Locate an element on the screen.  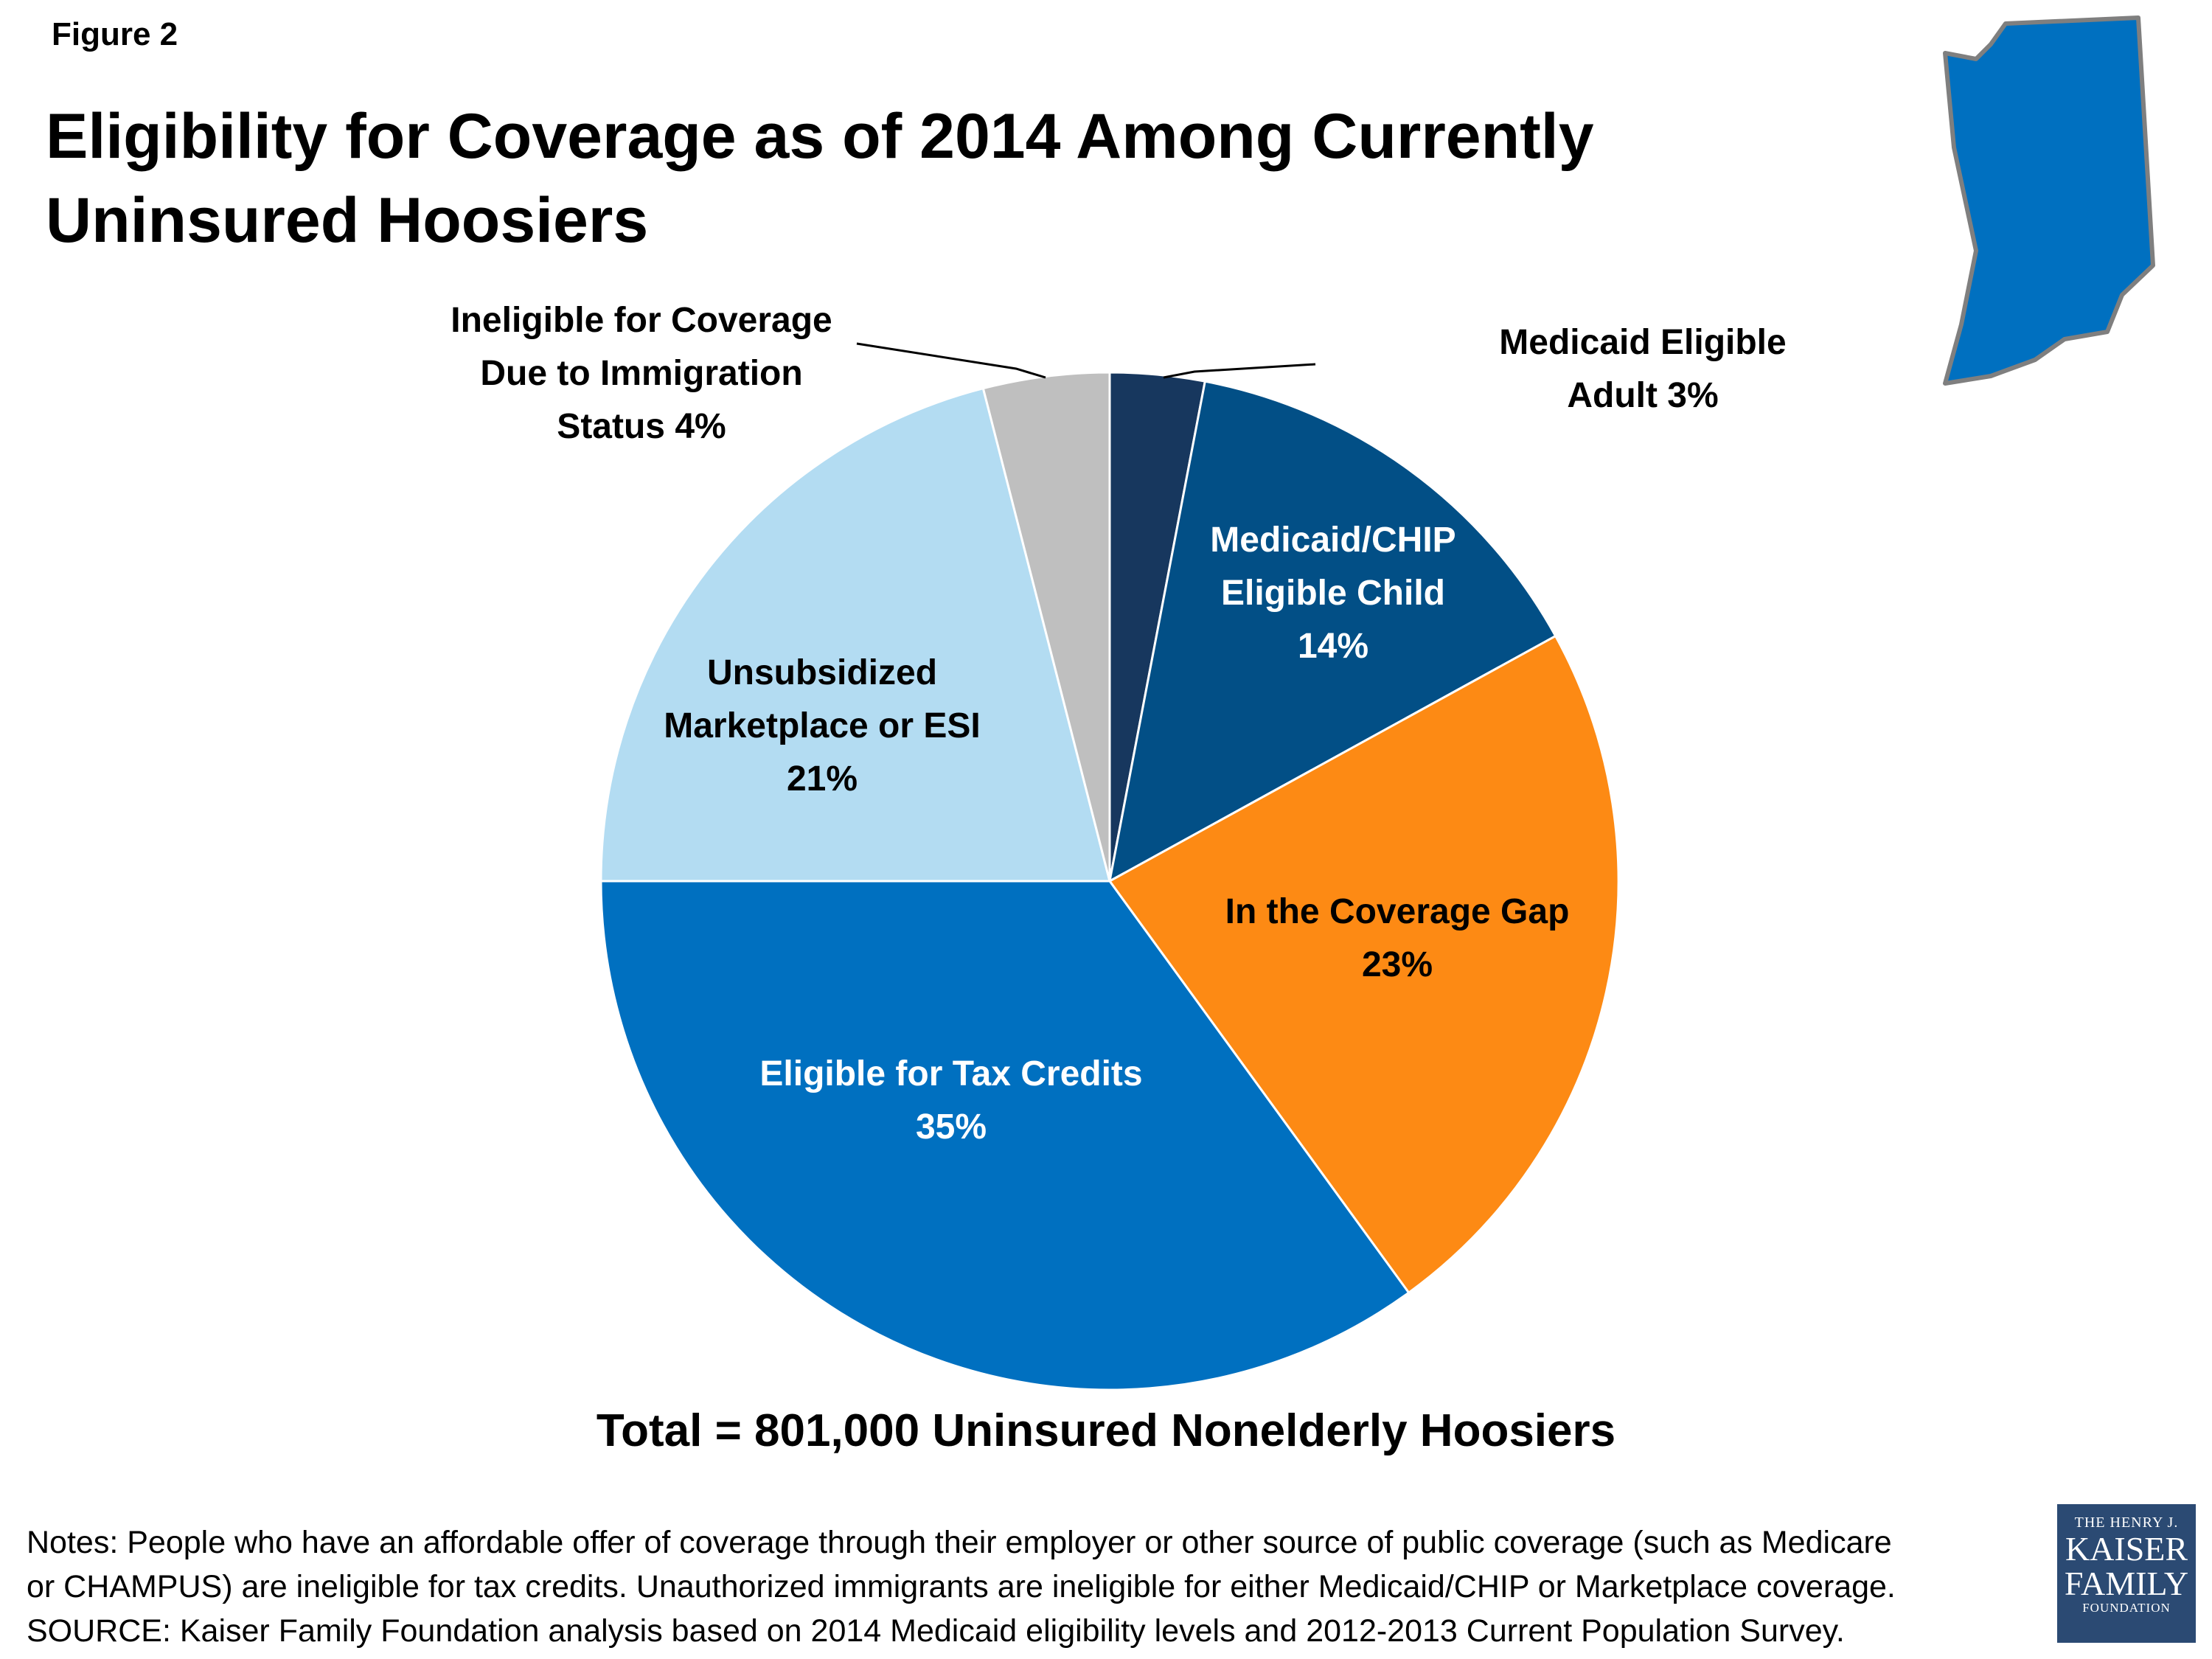
state-outline is located at coordinates (2049, 200).